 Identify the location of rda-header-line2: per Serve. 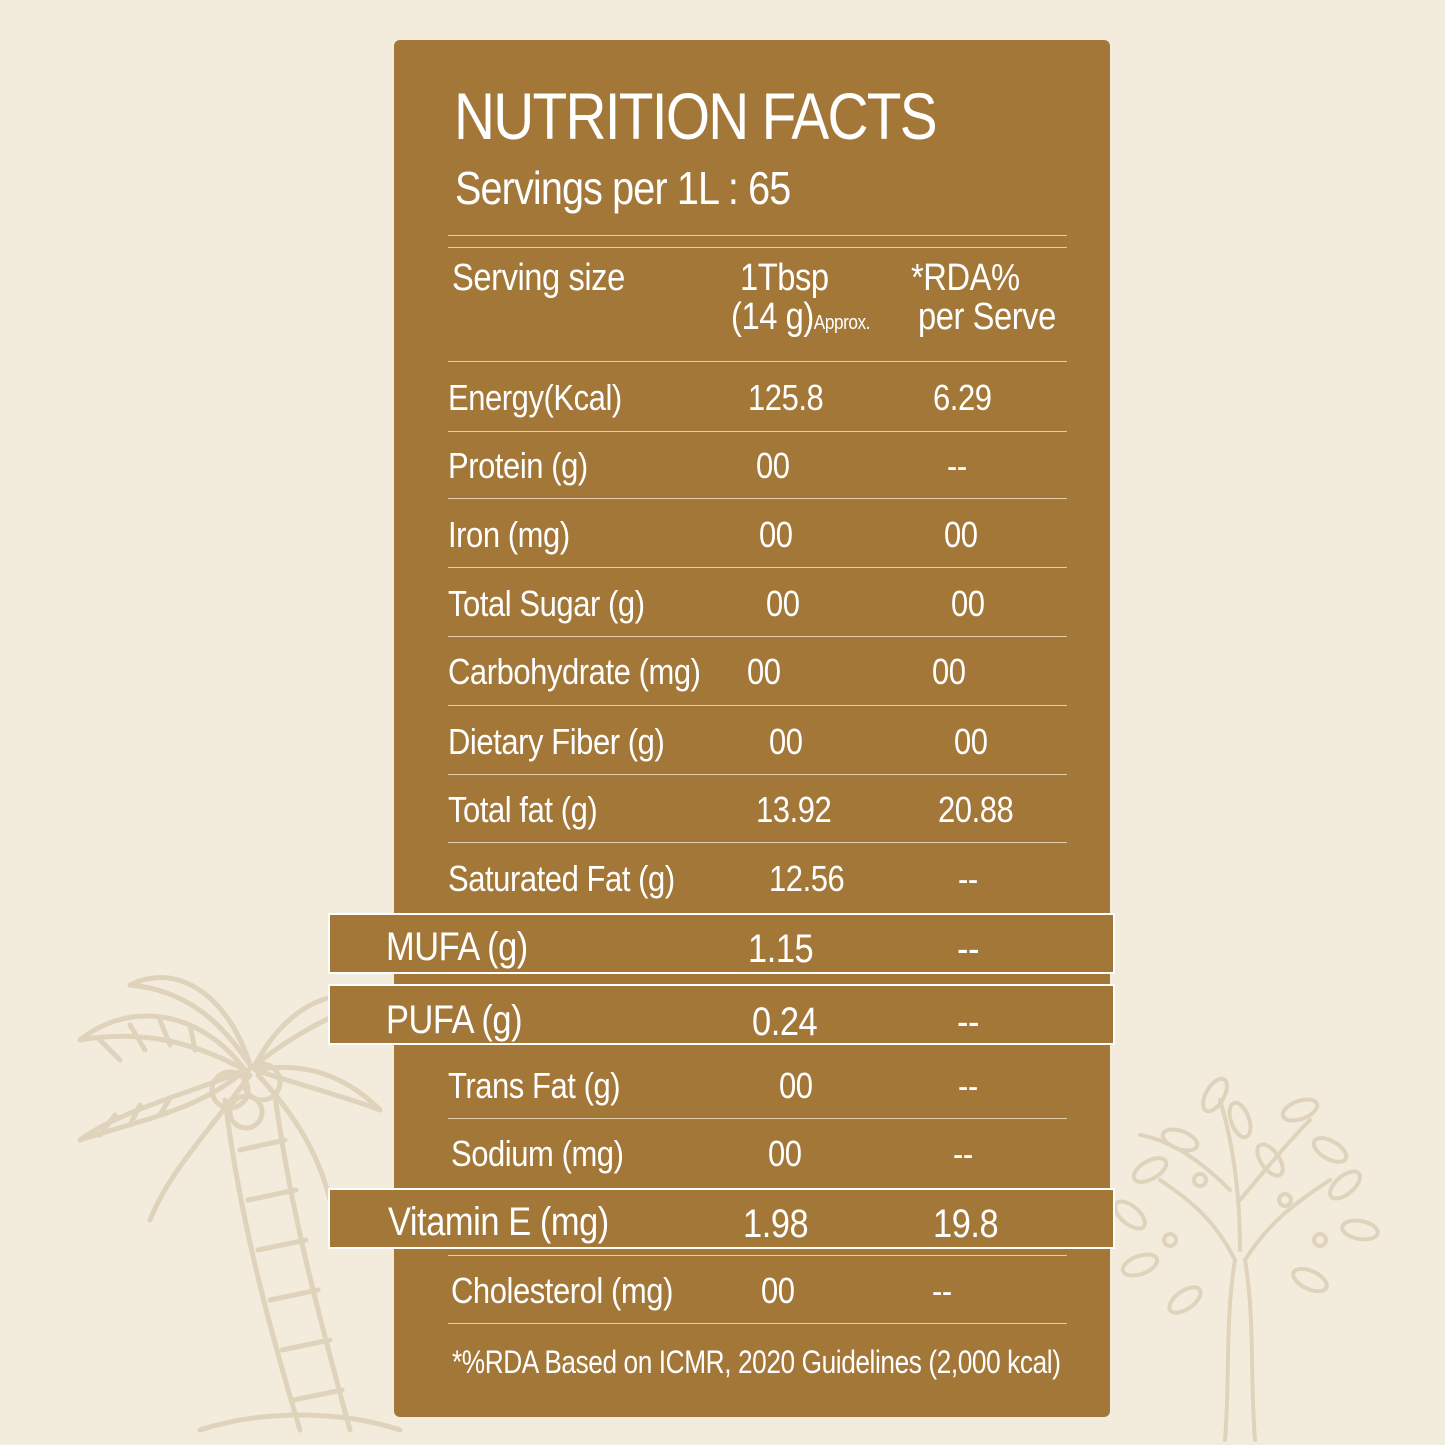
(987, 317).